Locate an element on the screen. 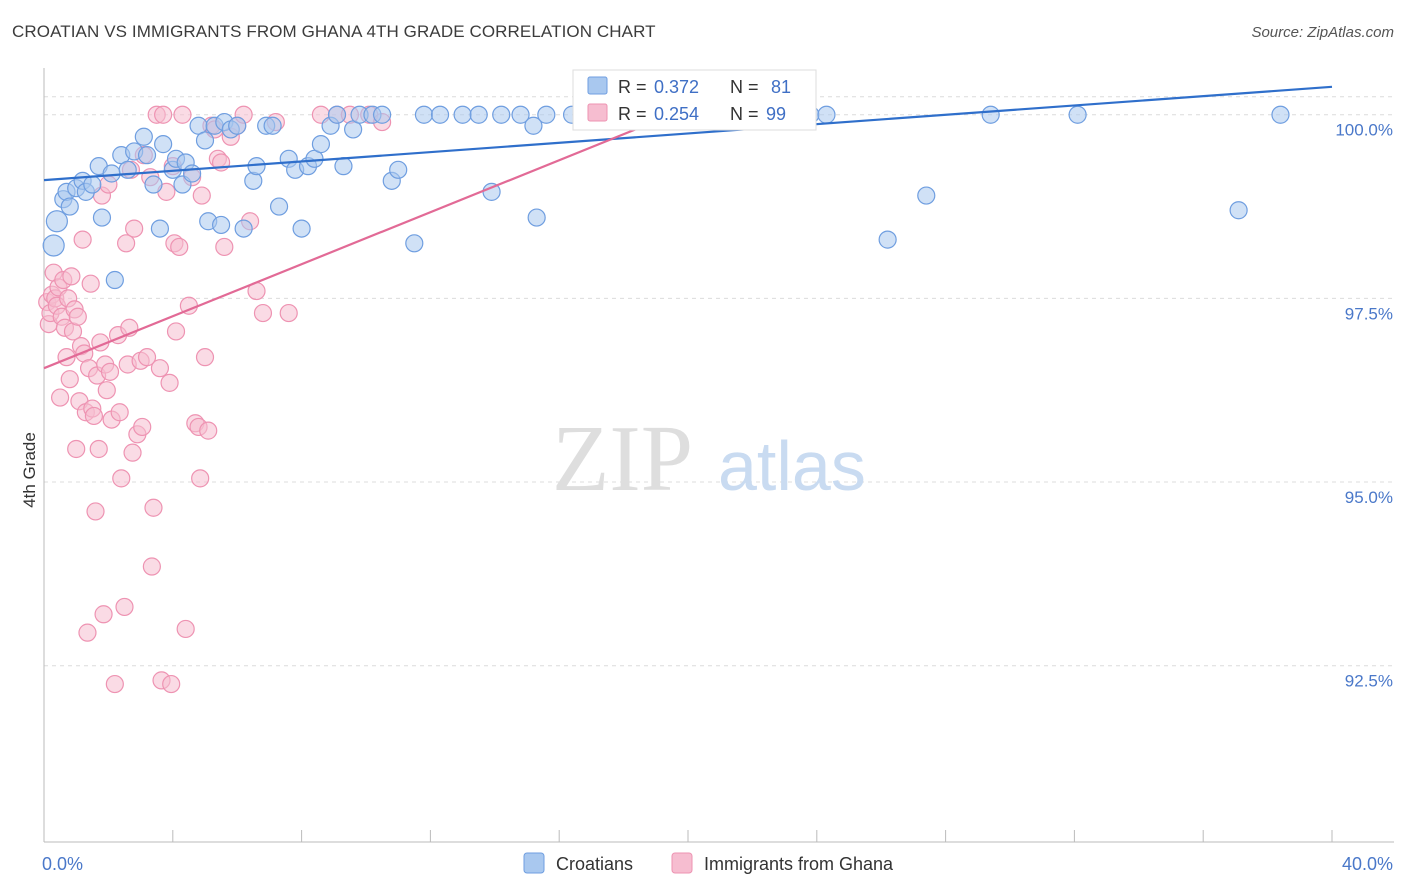  y-tick-label: 100.0% is located at coordinates (1364, 130).